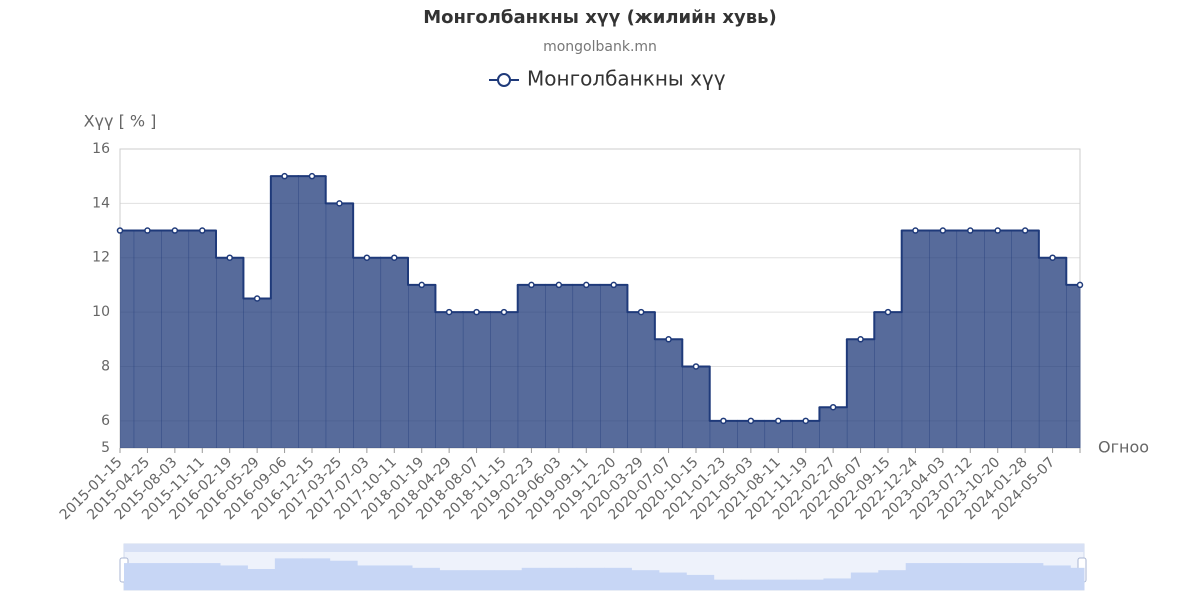 The image size is (1200, 602). Describe the element at coordinates (101, 312) in the screenshot. I see `y-tick-label: 10` at that location.